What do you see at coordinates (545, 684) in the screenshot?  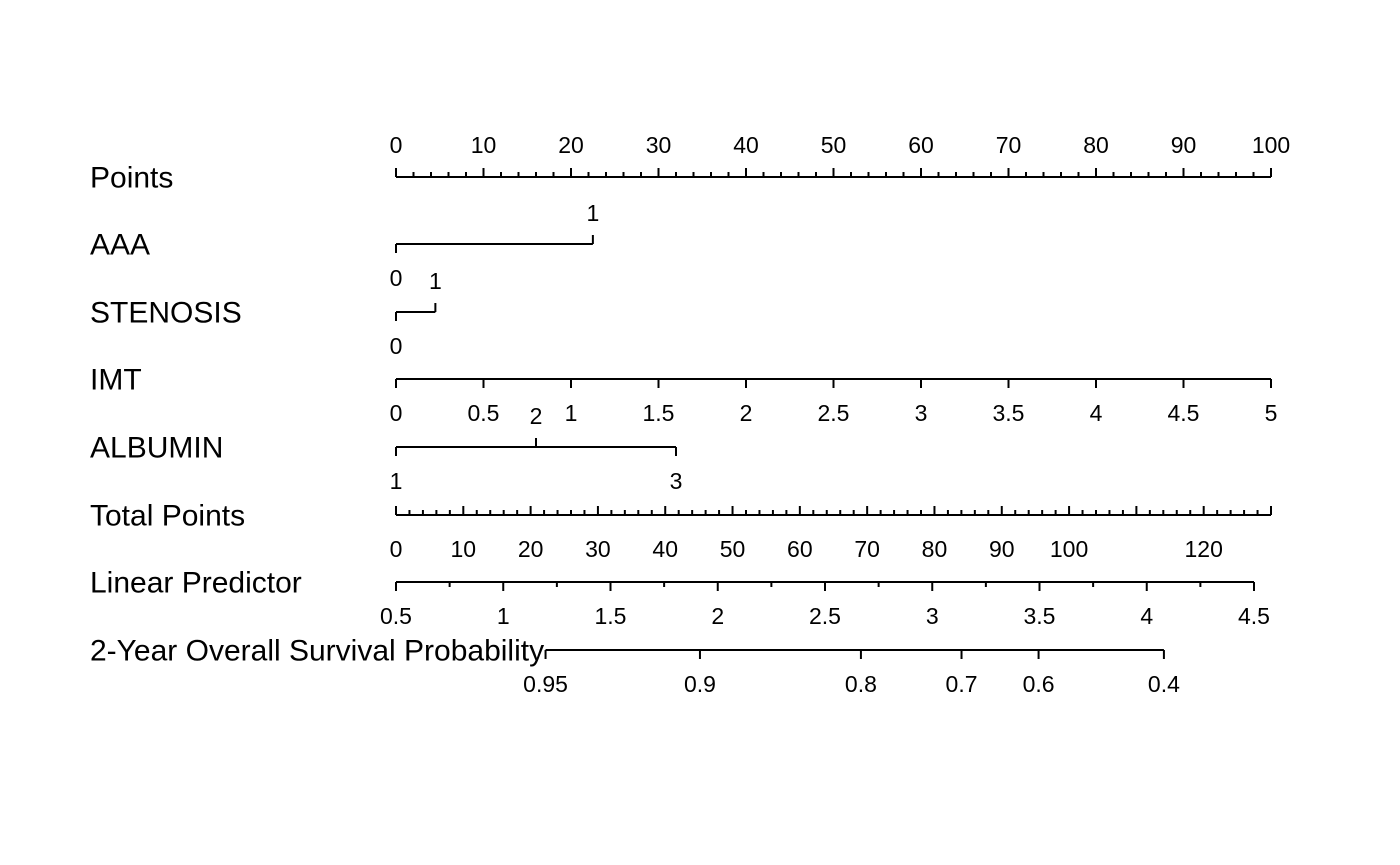 I see `tick-label-survival: 0.95` at bounding box center [545, 684].